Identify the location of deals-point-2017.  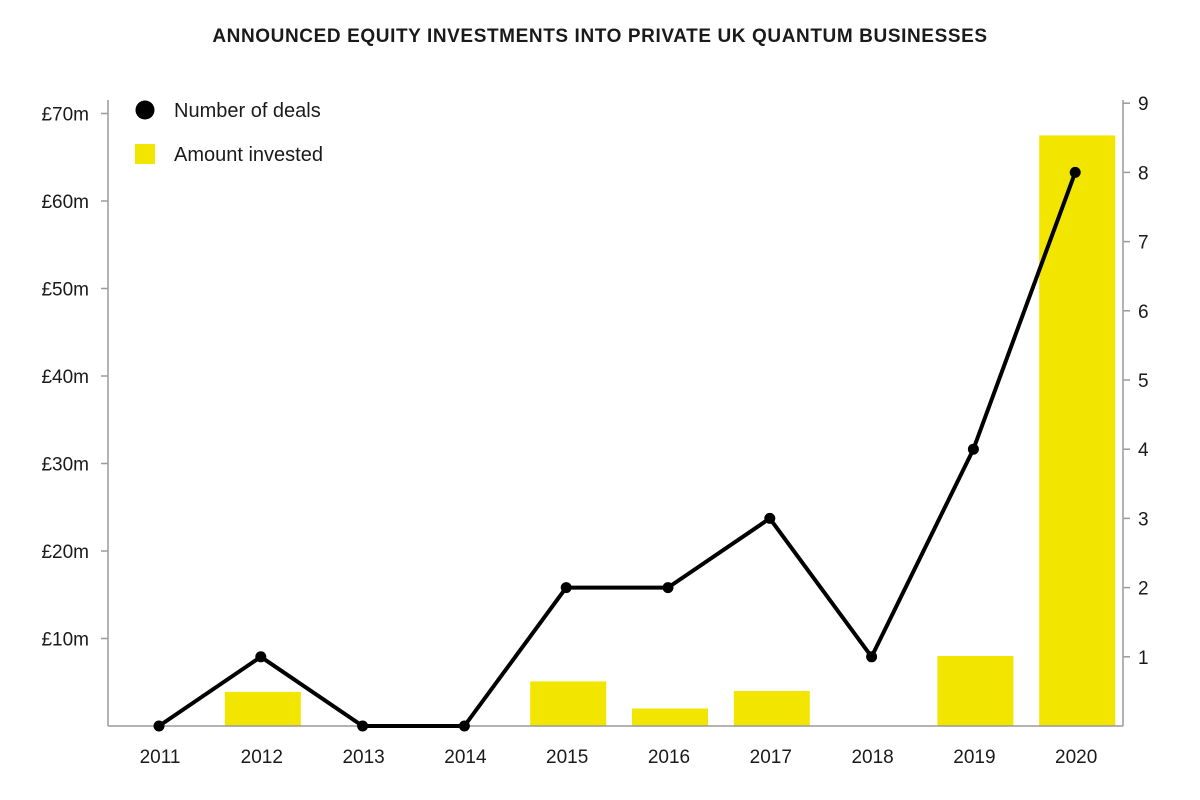
(770, 518).